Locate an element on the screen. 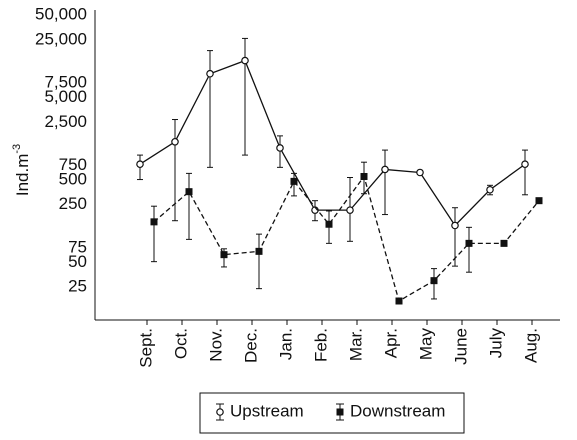 This screenshot has height=440, width=577. x-tick-label: May is located at coordinates (425, 344).